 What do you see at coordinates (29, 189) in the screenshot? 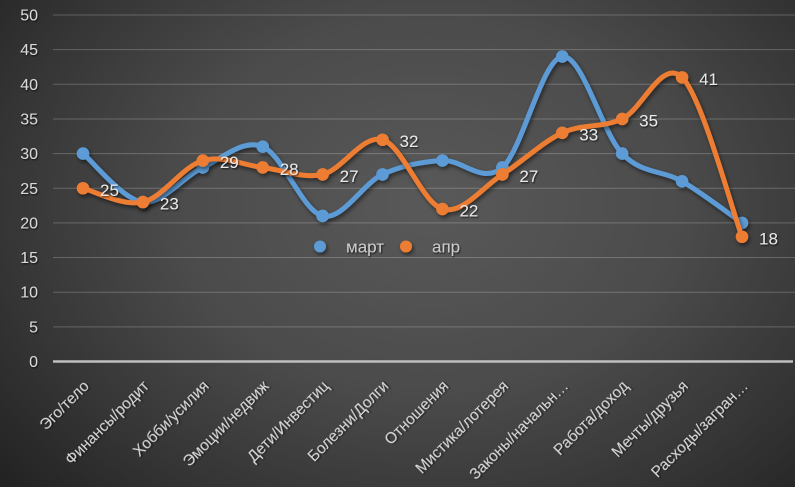
I see `y-axis-tick-label: 25` at bounding box center [29, 189].